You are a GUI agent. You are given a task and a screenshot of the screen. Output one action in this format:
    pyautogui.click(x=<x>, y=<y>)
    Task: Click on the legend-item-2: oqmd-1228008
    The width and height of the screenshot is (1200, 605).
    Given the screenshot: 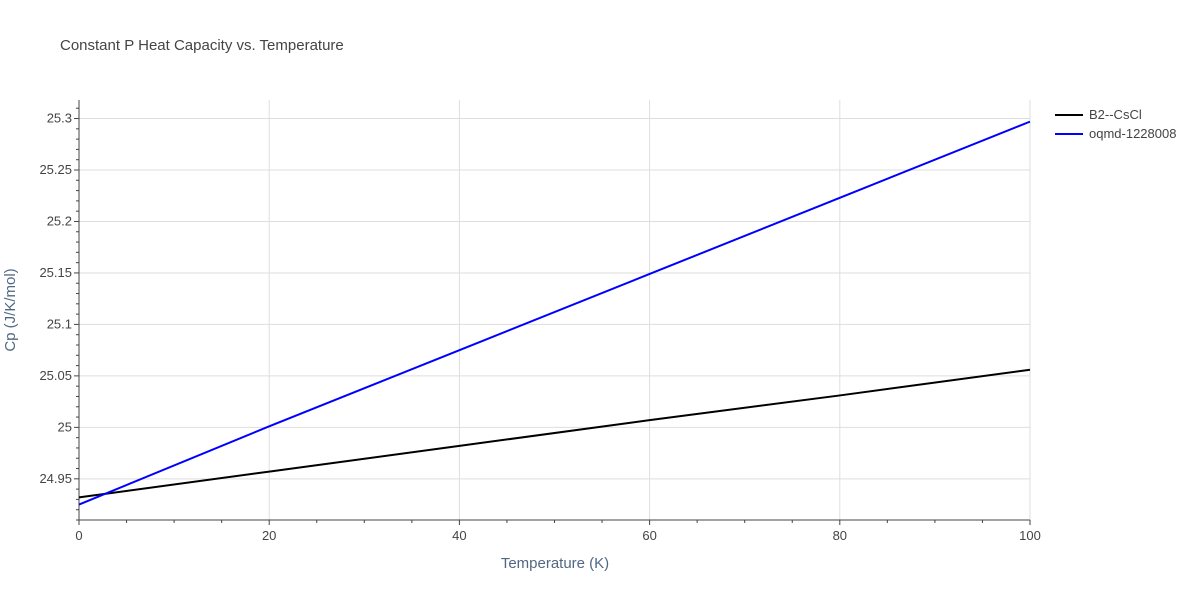 What is the action you would take?
    pyautogui.click(x=1115, y=133)
    